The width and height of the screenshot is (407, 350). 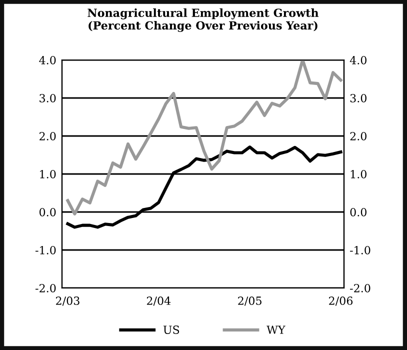 I want to click on y2-tick-label: -1.0, so click(x=360, y=250).